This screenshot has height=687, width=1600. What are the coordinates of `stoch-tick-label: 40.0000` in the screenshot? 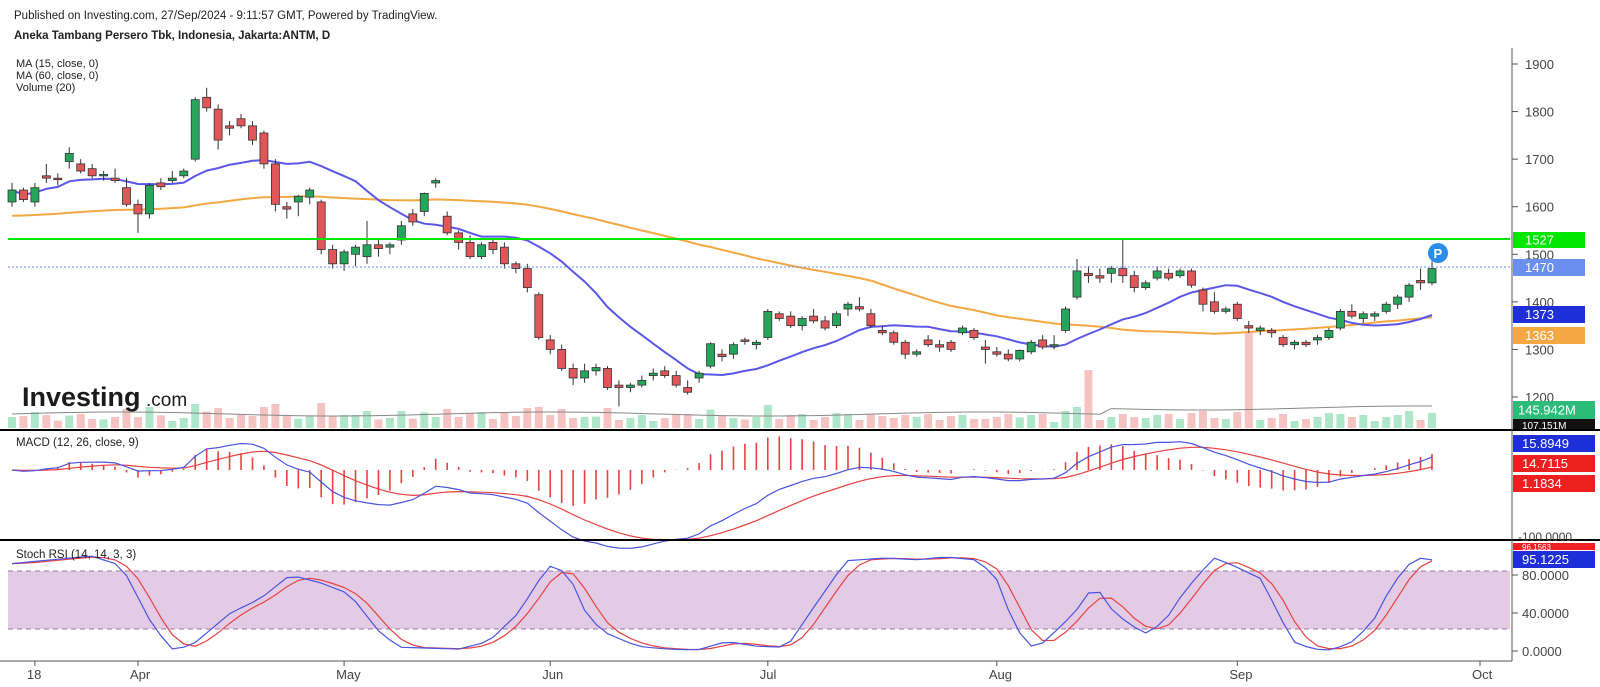 It's located at (1545, 613).